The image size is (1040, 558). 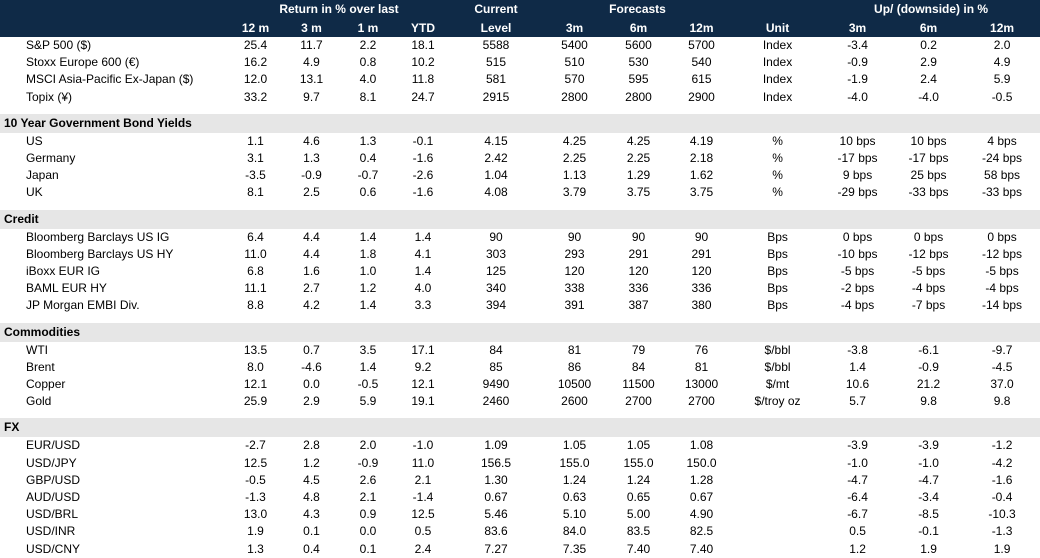 I want to click on row-label: Brent, so click(x=40, y=366).